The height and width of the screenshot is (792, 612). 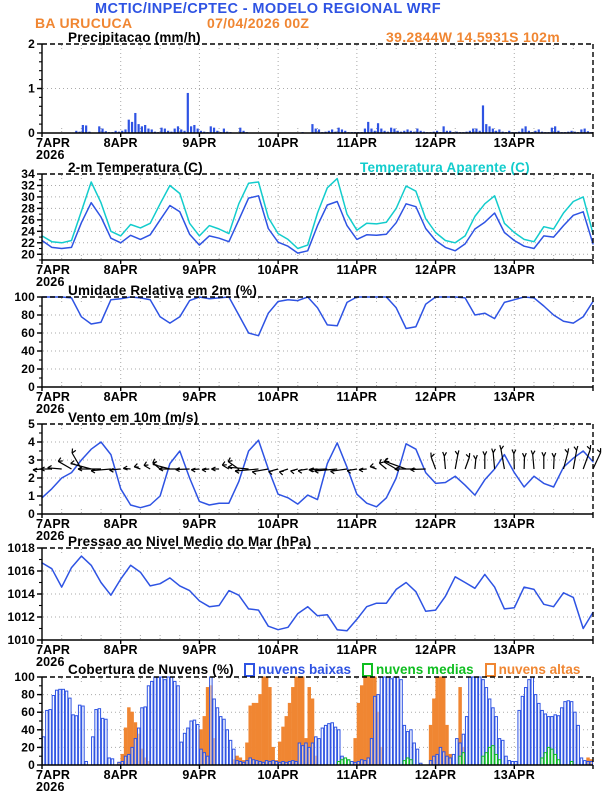 I want to click on y-tick-label: 20, so click(x=28, y=254).